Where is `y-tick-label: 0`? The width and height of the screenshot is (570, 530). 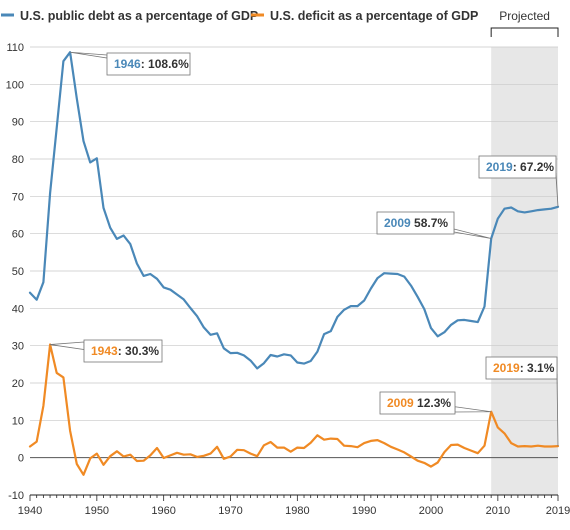 y-tick-label: 0 is located at coordinates (21, 459).